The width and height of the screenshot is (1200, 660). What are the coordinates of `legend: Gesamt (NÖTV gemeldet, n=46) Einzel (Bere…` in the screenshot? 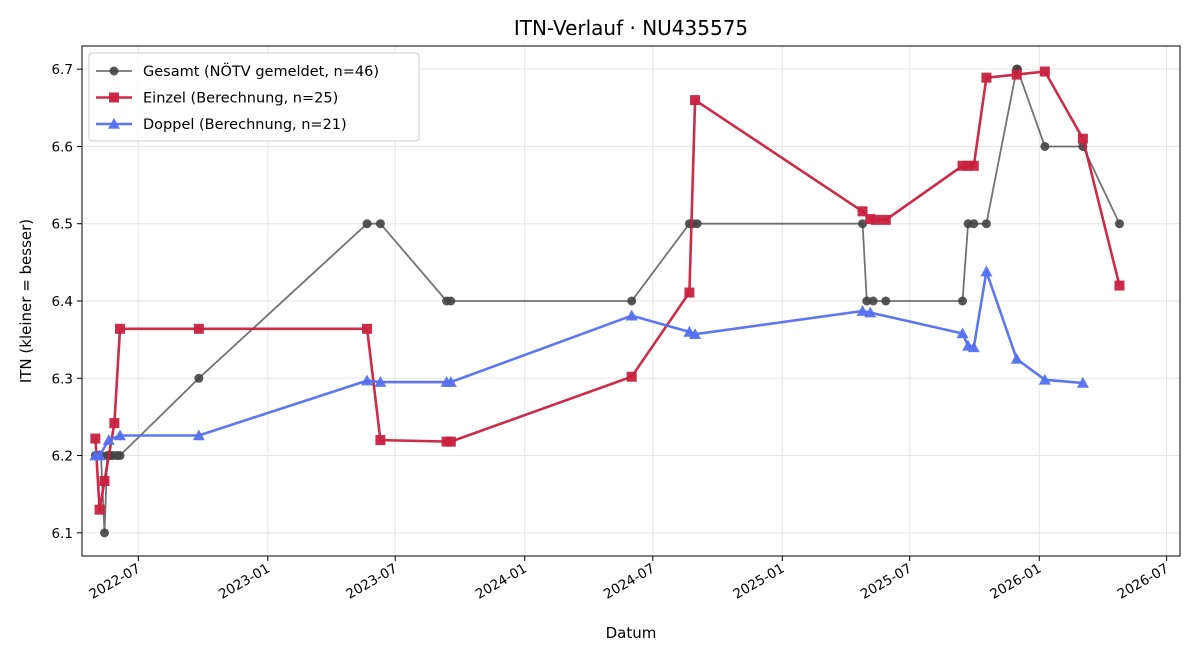 It's located at (254, 97).